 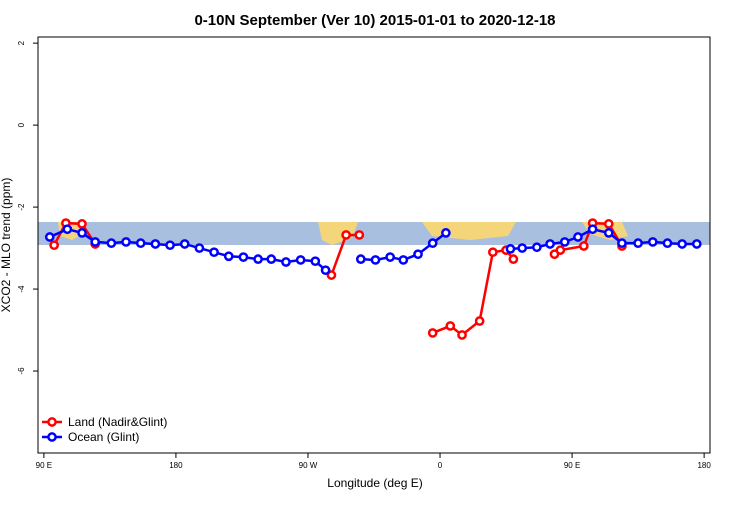 I want to click on y-tick-label: -6, so click(x=21, y=371).